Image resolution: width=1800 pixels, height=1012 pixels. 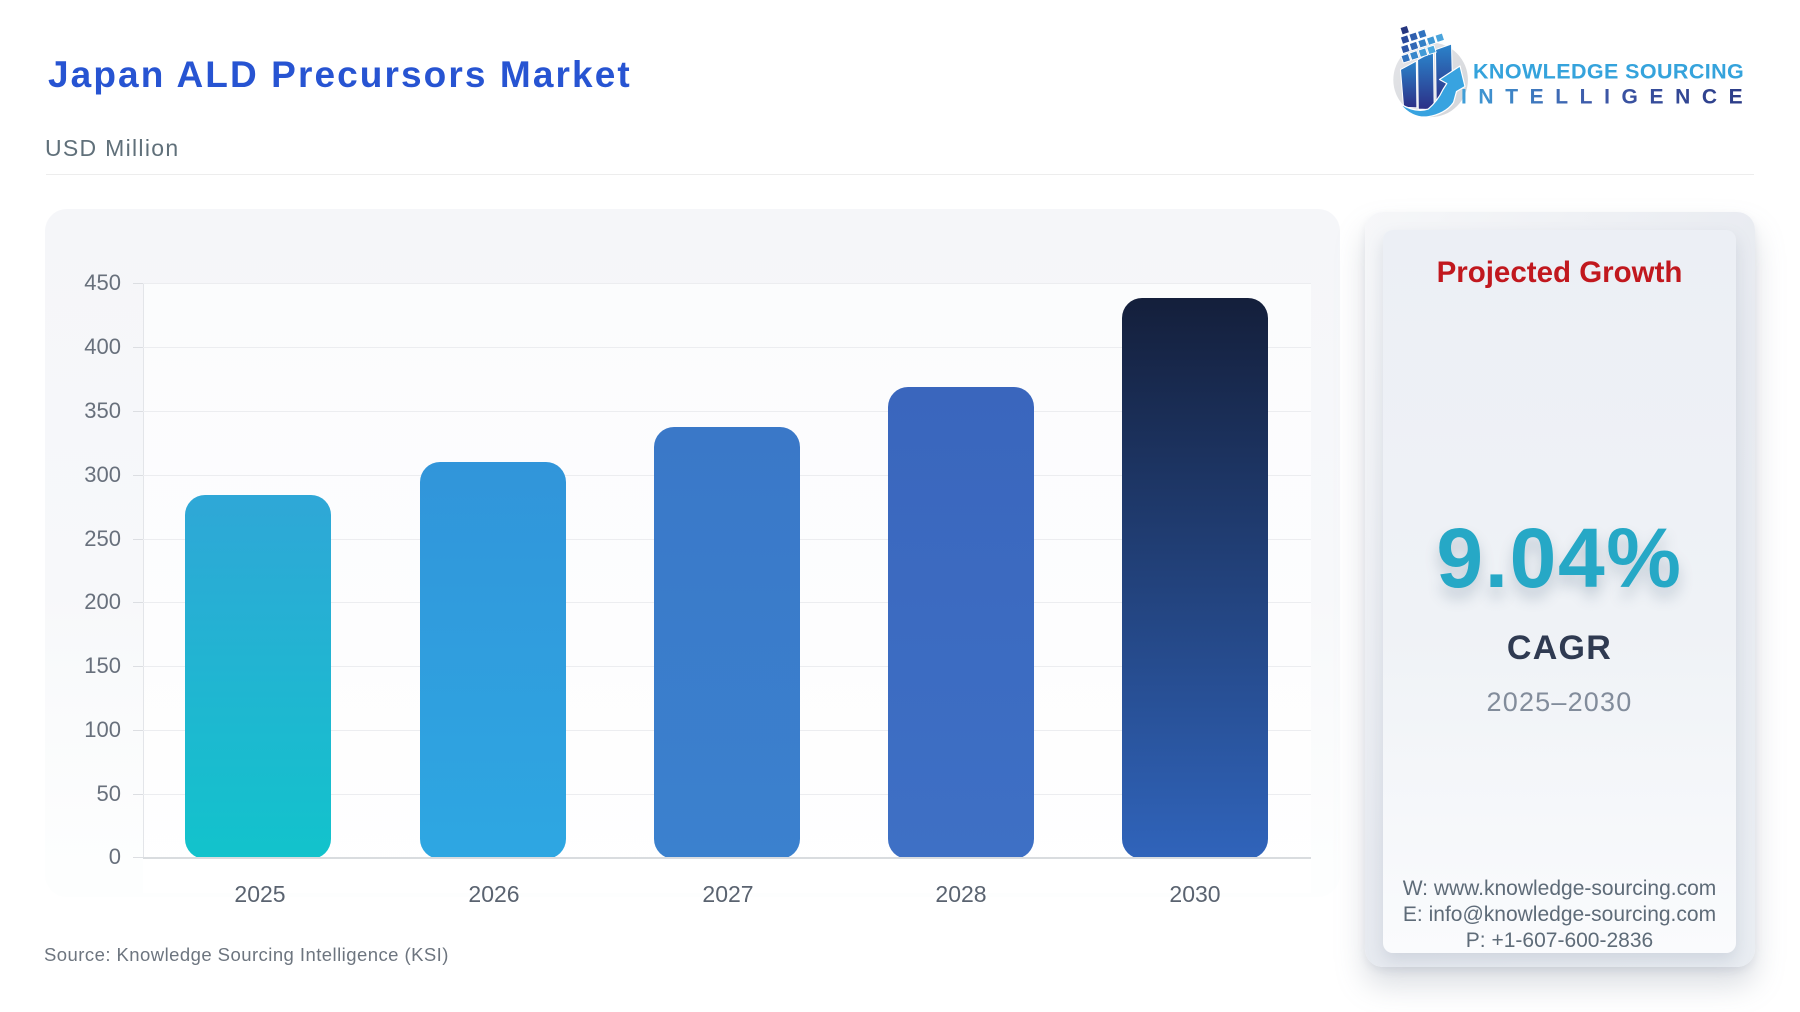 I want to click on svg-text: INTELLIGENCE, so click(x=1607, y=97).